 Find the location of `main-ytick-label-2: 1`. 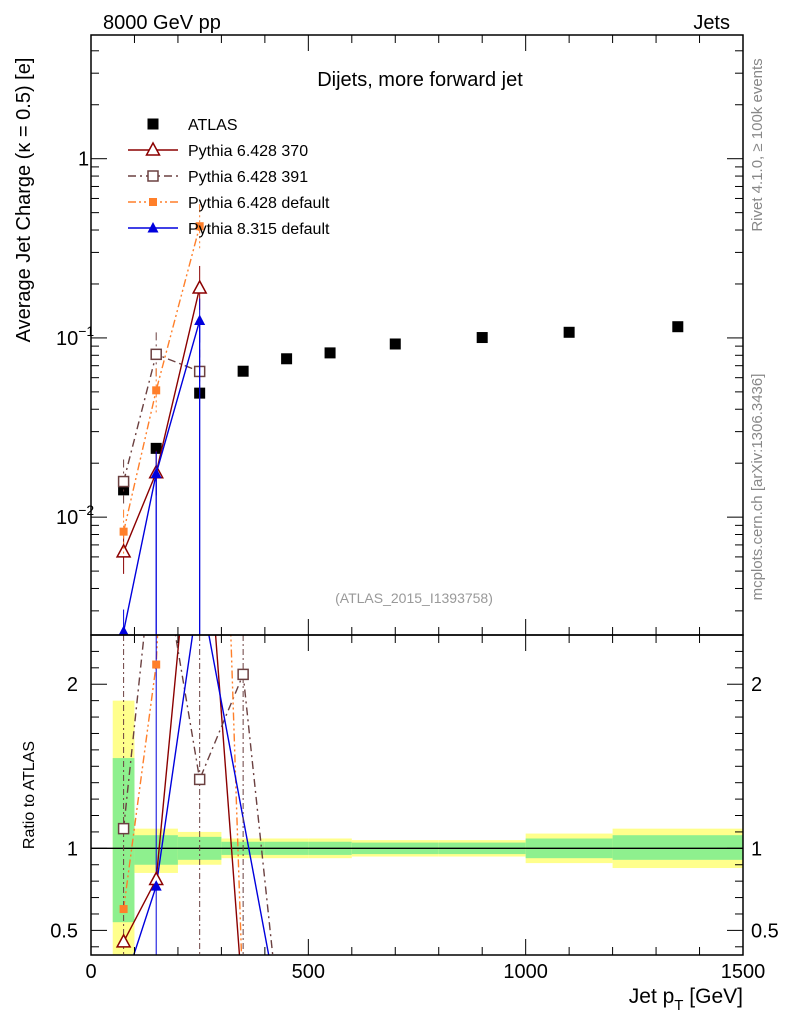

main-ytick-label-2: 1 is located at coordinates (83, 160).